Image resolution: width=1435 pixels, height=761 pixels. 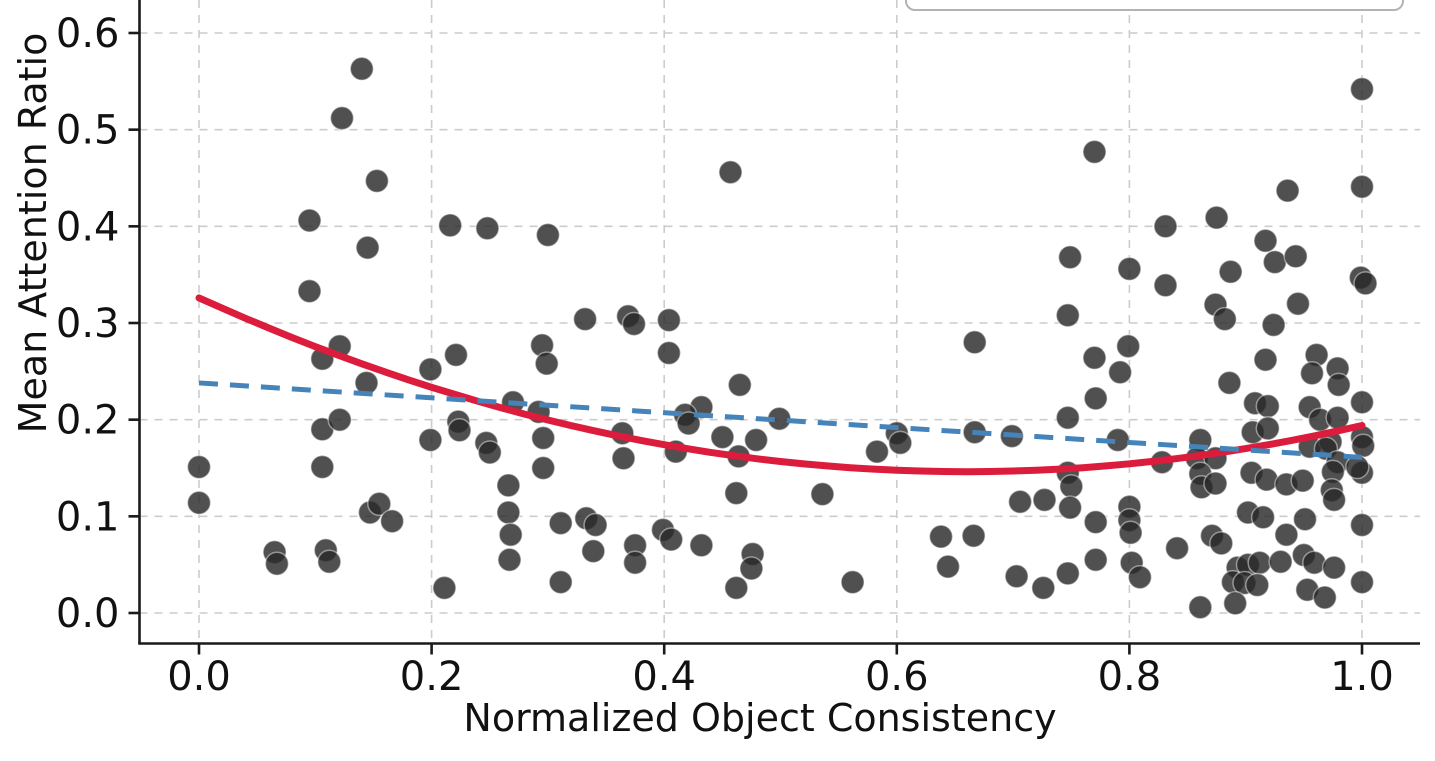 I want to click on x-tick-label: 0.2, so click(x=432, y=677).